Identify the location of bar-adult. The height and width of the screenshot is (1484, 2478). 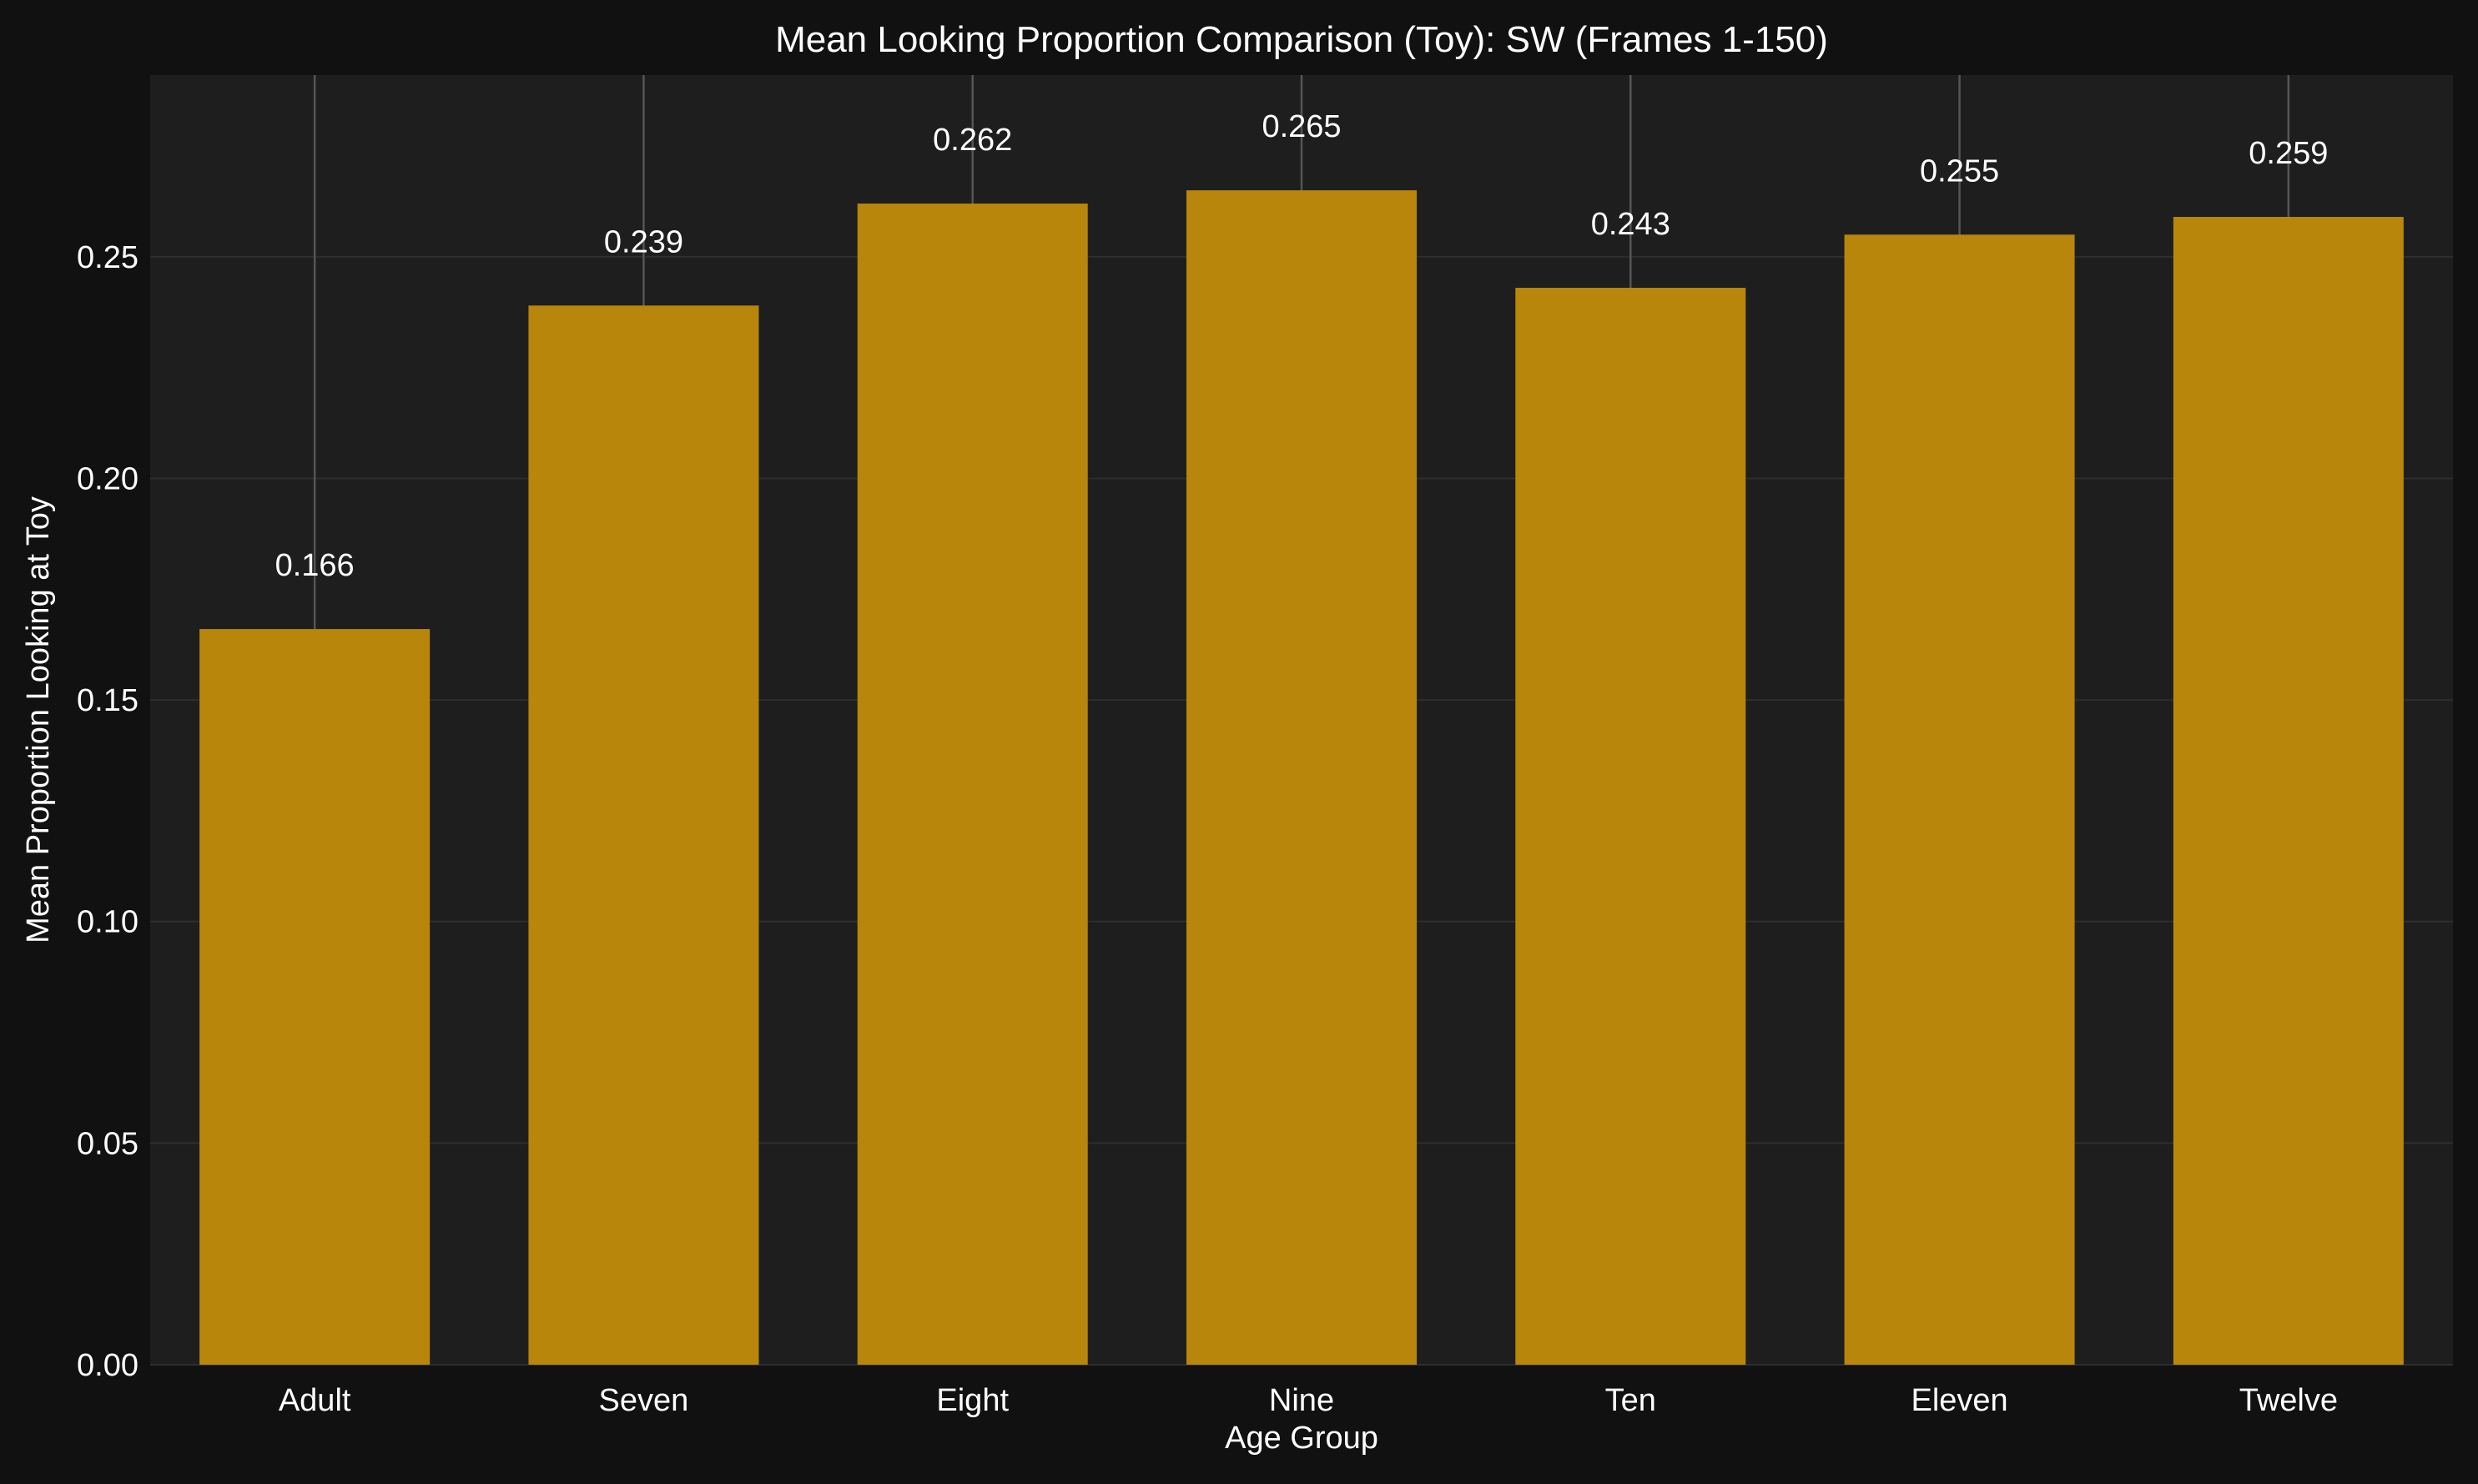
(315, 997).